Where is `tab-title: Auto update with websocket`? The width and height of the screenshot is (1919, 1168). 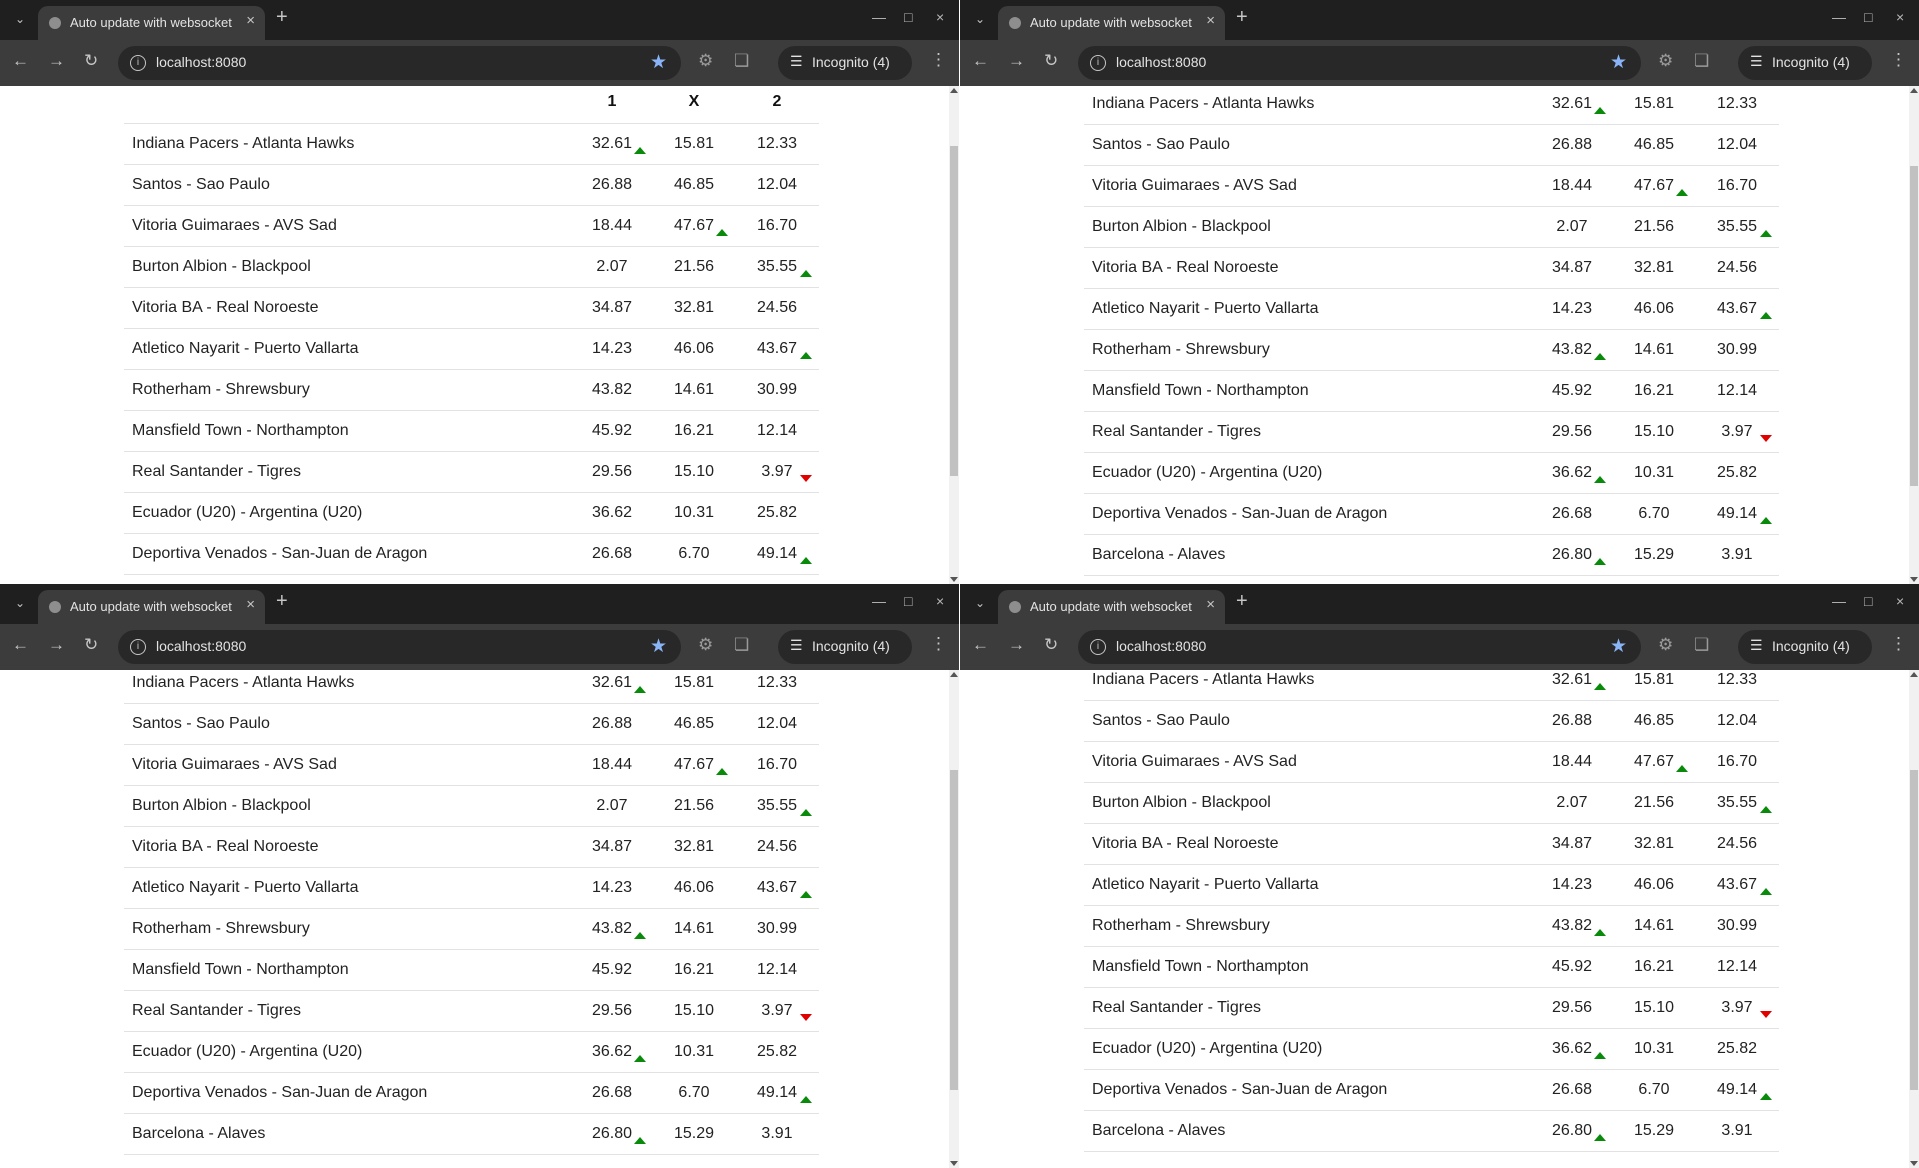
tab-title: Auto update with websocket is located at coordinates (1111, 606).